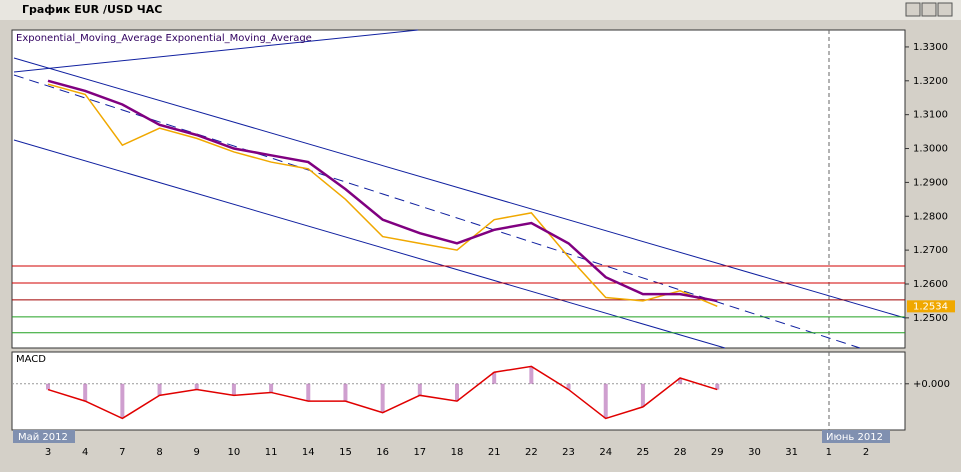 The height and width of the screenshot is (472, 961). What do you see at coordinates (159, 452) in the screenshot?
I see `x-tick-label: 8` at bounding box center [159, 452].